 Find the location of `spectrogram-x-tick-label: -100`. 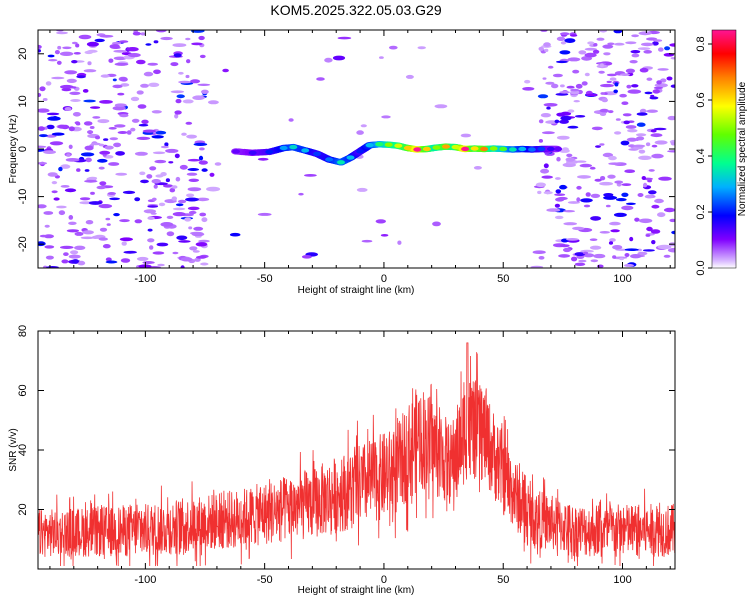

spectrogram-x-tick-label: -100 is located at coordinates (145, 279).